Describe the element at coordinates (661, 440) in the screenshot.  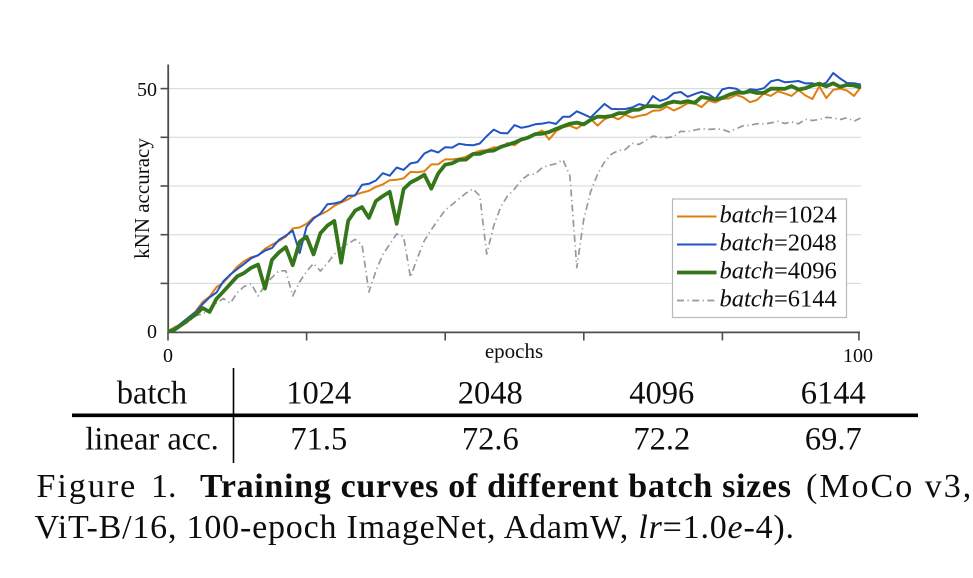
I see `svg-text: 72.2` at that location.